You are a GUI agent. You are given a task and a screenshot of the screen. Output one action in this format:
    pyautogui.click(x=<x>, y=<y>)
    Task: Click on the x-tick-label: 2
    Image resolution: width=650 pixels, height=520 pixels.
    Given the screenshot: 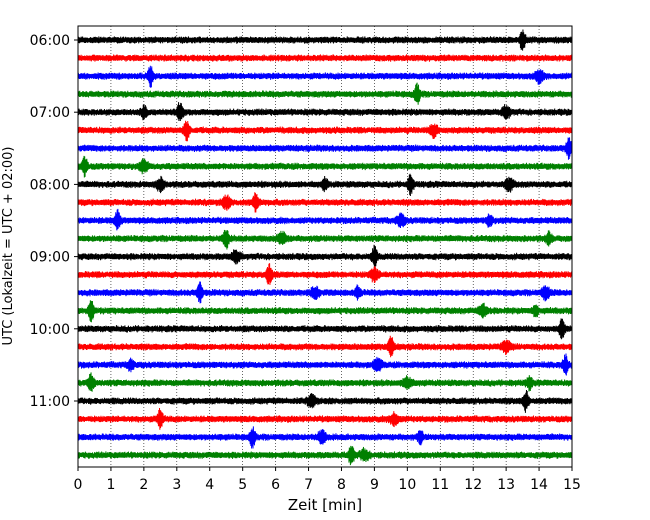 What is the action you would take?
    pyautogui.click(x=143, y=485)
    